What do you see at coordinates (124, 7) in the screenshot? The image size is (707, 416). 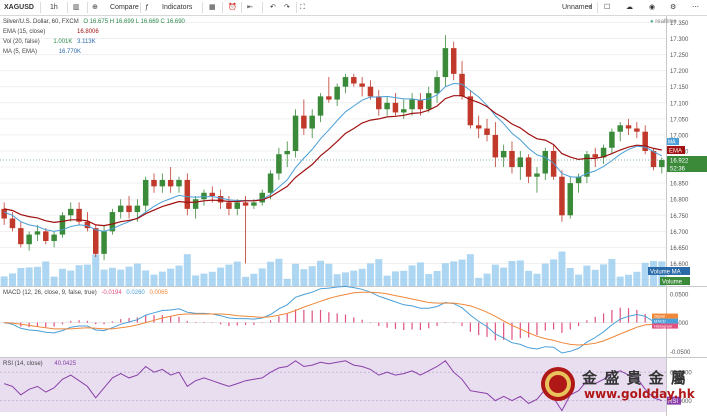 I see `compare-button: Compare` at bounding box center [124, 7].